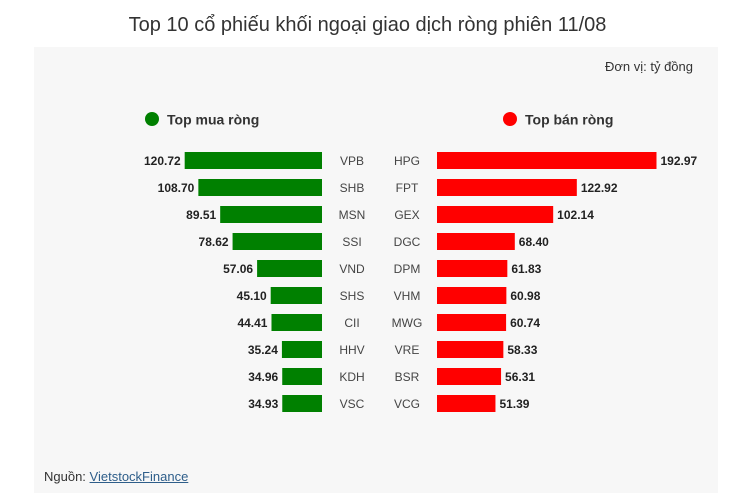 The height and width of the screenshot is (502, 735). Describe the element at coordinates (351, 242) in the screenshot. I see `buy-category-label: SSI` at that location.